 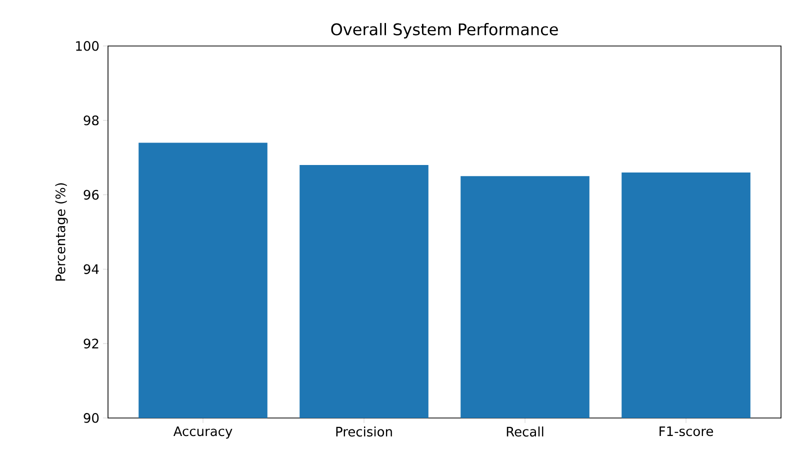 What do you see at coordinates (202, 432) in the screenshot?
I see `x-tick-label: Accuracy` at bounding box center [202, 432].